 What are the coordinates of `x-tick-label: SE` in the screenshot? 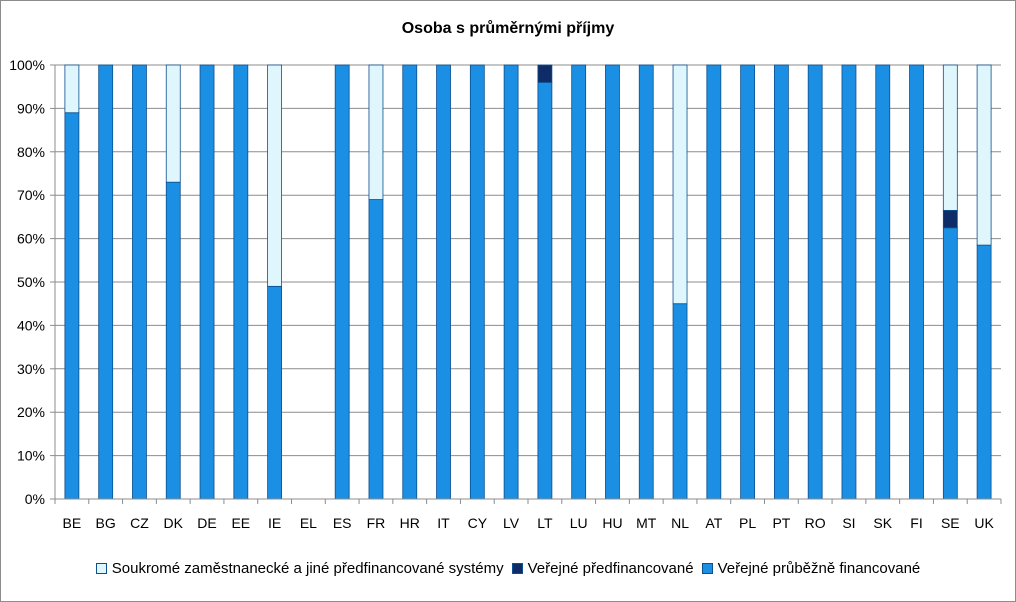 It's located at (950, 523).